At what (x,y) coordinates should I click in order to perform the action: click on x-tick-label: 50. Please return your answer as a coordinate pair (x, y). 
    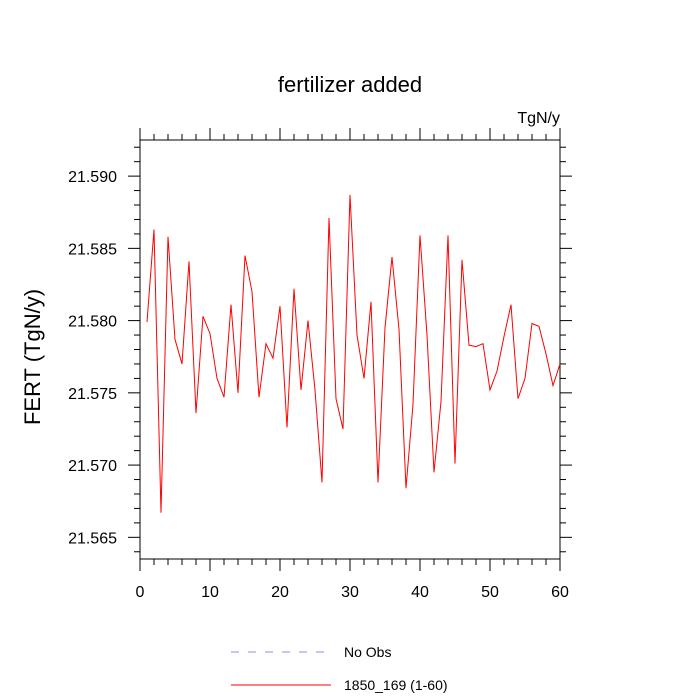
    Looking at the image, I should click on (490, 592).